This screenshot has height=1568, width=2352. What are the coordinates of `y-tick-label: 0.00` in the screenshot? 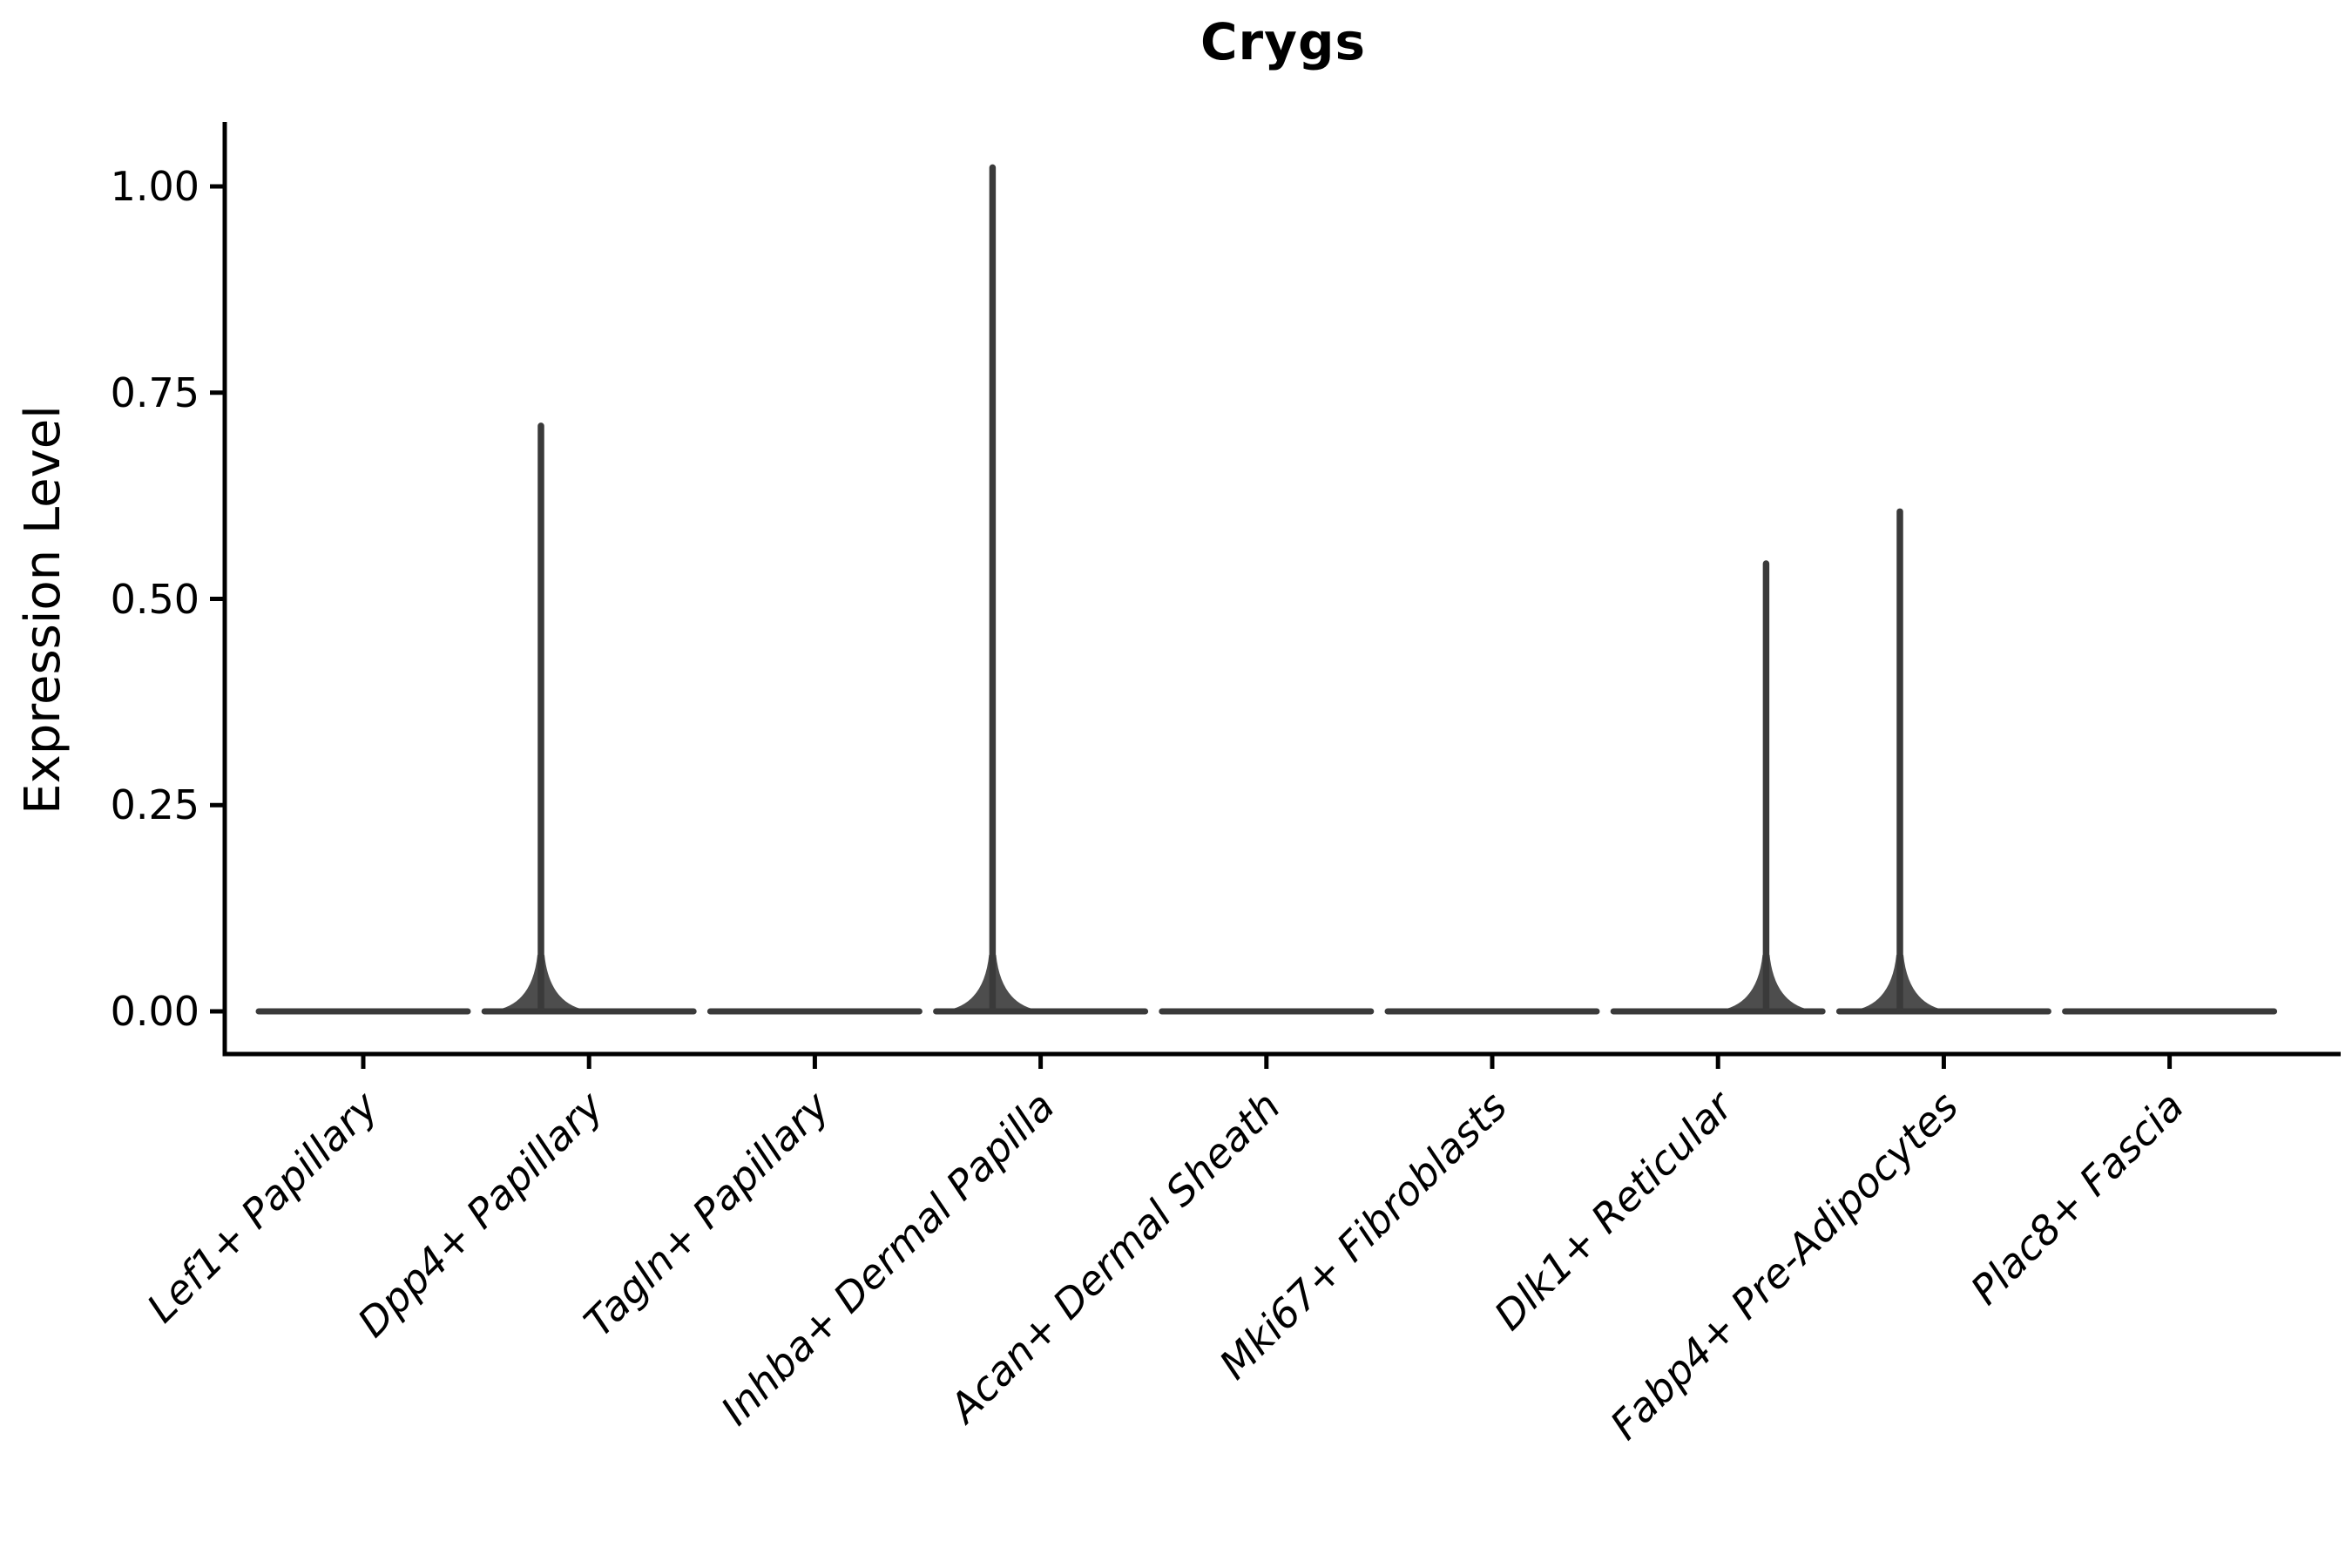 It's located at (154, 1012).